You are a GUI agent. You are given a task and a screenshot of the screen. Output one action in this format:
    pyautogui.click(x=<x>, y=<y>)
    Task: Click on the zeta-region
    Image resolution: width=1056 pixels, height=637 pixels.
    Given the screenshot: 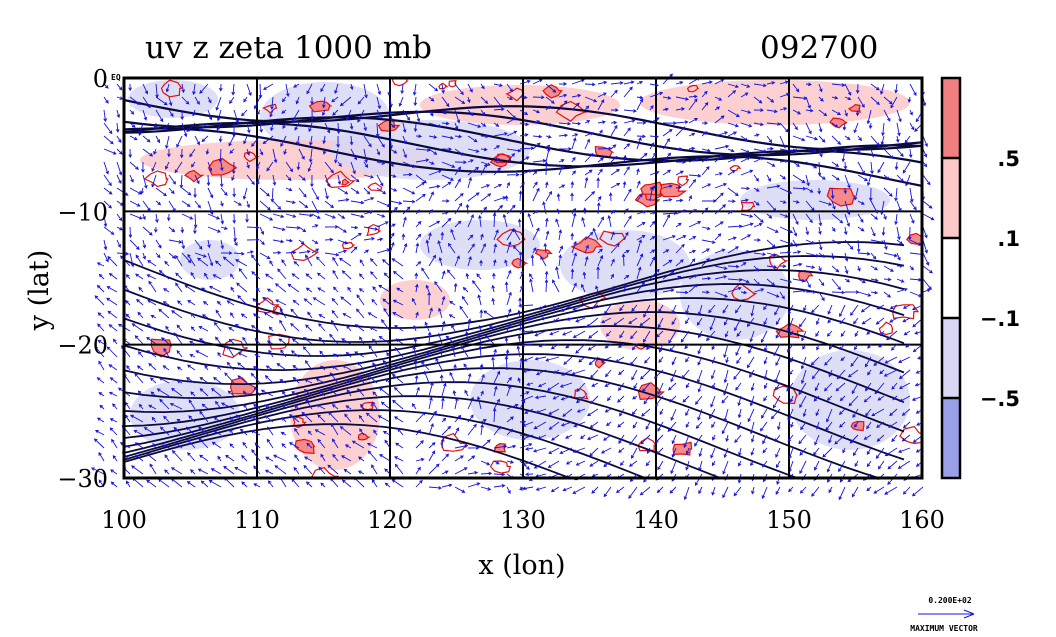 What is the action you would take?
    pyautogui.click(x=735, y=295)
    